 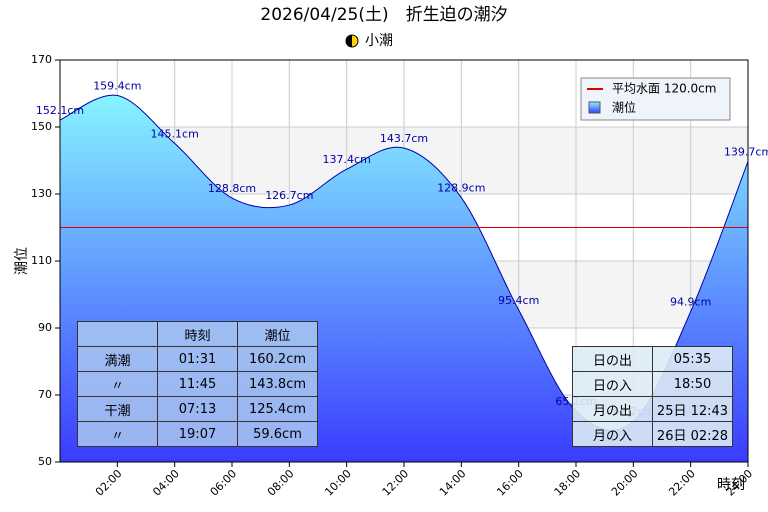 What do you see at coordinates (338, 483) in the screenshot?
I see `x-tick-label: 10:00` at bounding box center [338, 483].